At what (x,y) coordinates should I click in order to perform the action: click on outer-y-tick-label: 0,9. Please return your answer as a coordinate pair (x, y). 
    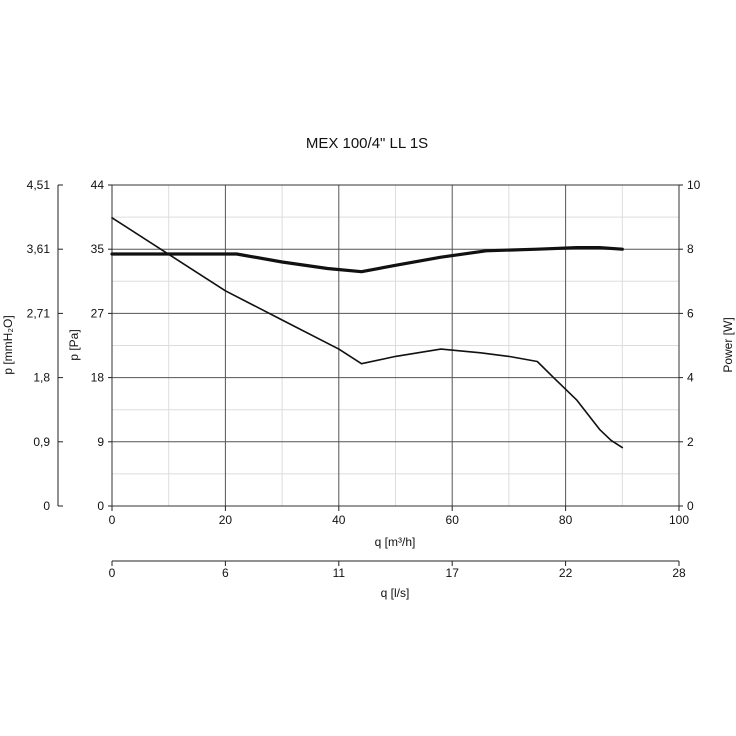
    Looking at the image, I should click on (41, 442).